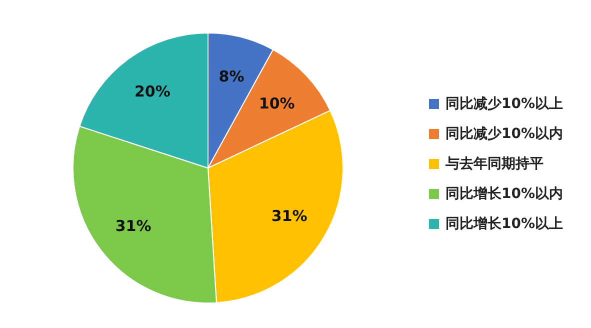  What do you see at coordinates (504, 224) in the screenshot?
I see `legend-label: 同比增长10%以上` at bounding box center [504, 224].